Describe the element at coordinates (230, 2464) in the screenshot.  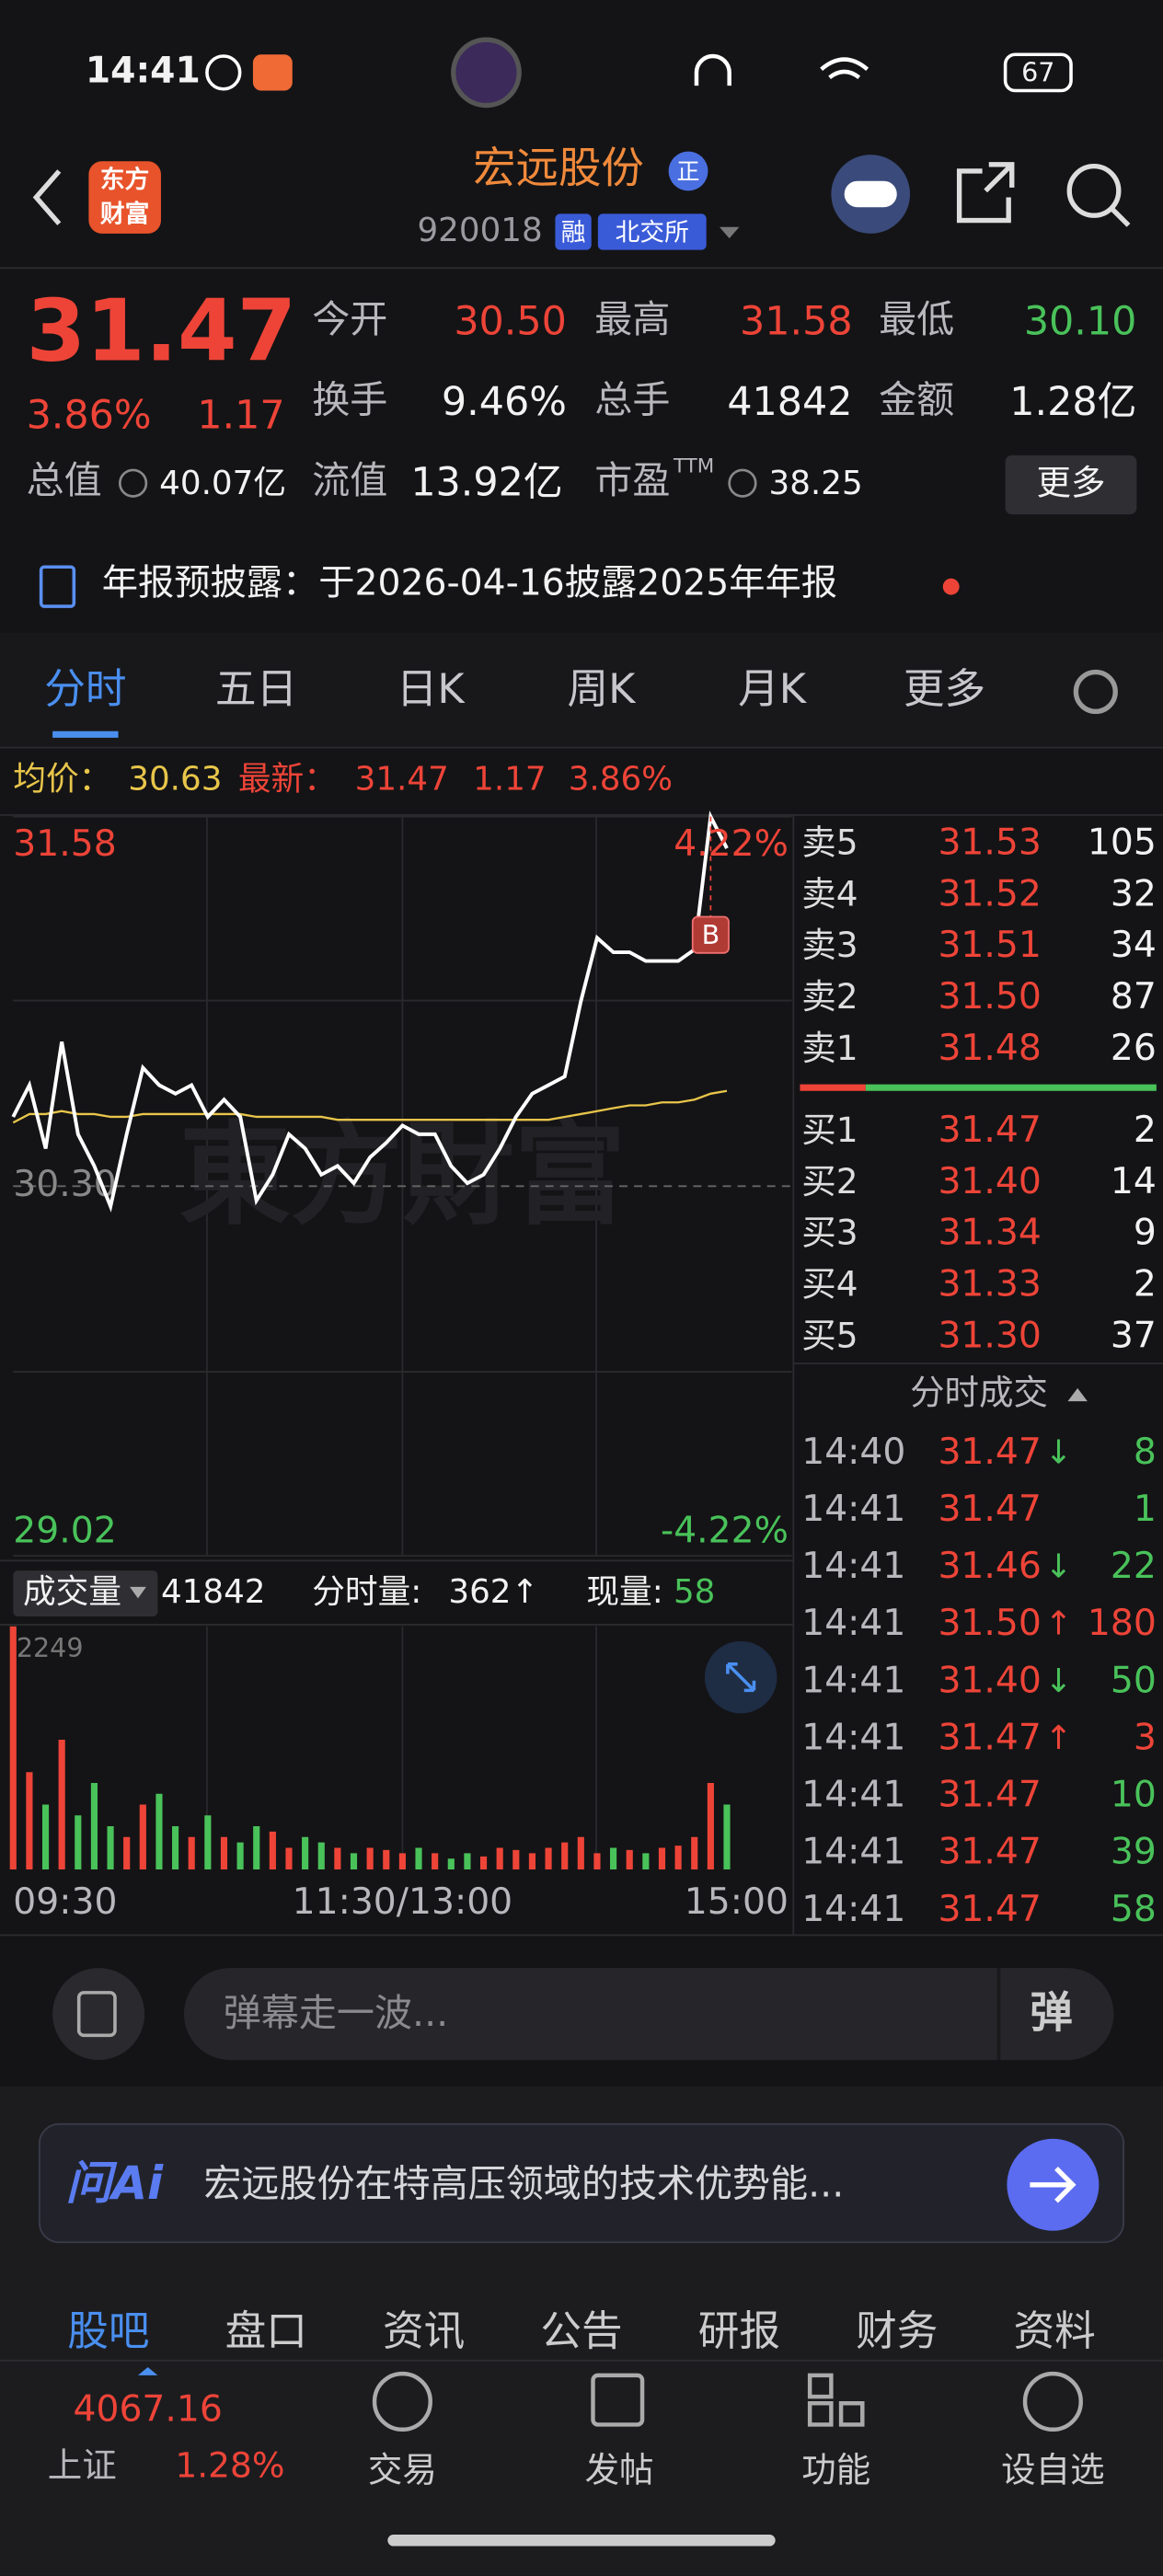
I see `index-pct: 1.28%` at that location.